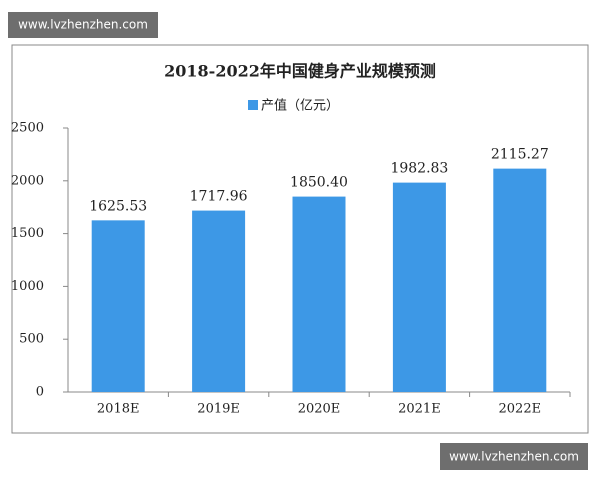 Image resolution: width=600 pixels, height=484 pixels. I want to click on value-label: 2115.27, so click(520, 155).